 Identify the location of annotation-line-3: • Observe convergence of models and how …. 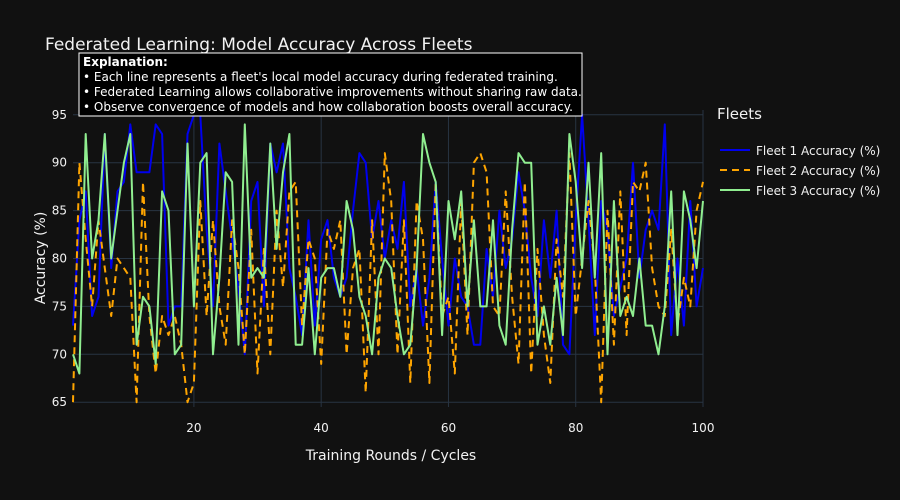
(328, 107).